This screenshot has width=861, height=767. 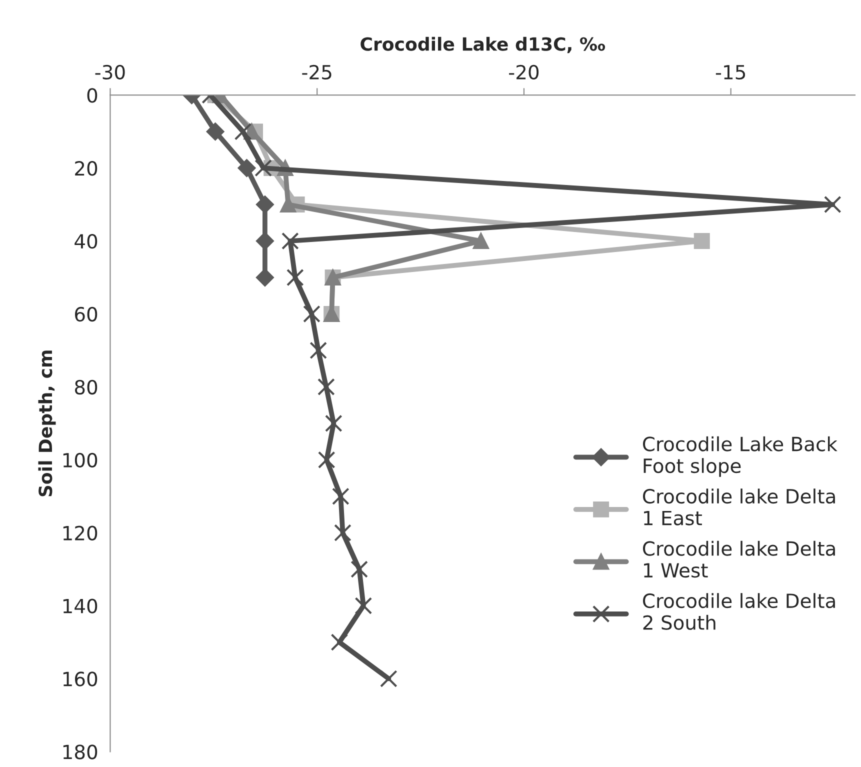 I want to click on y-axis-title: Soil Depth, cm, so click(x=47, y=423).